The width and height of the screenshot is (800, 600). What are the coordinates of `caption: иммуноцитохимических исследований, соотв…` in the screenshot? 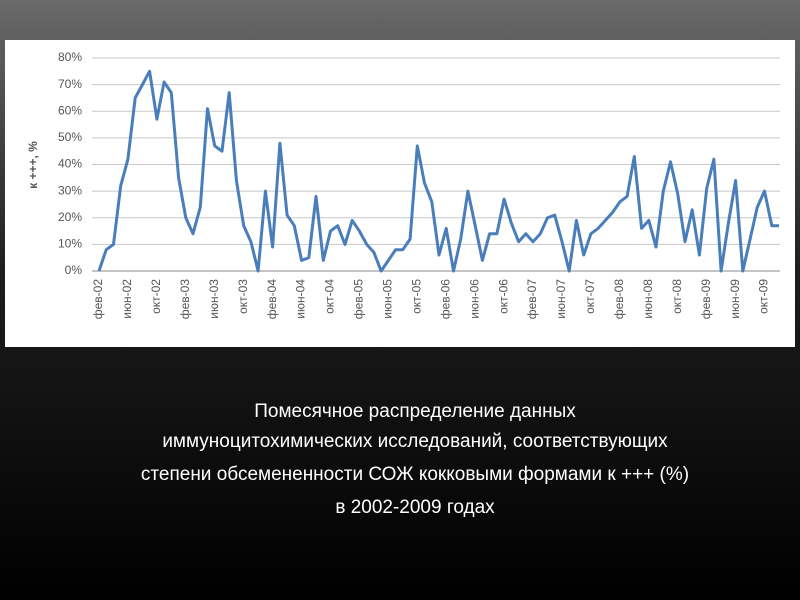 It's located at (415, 441).